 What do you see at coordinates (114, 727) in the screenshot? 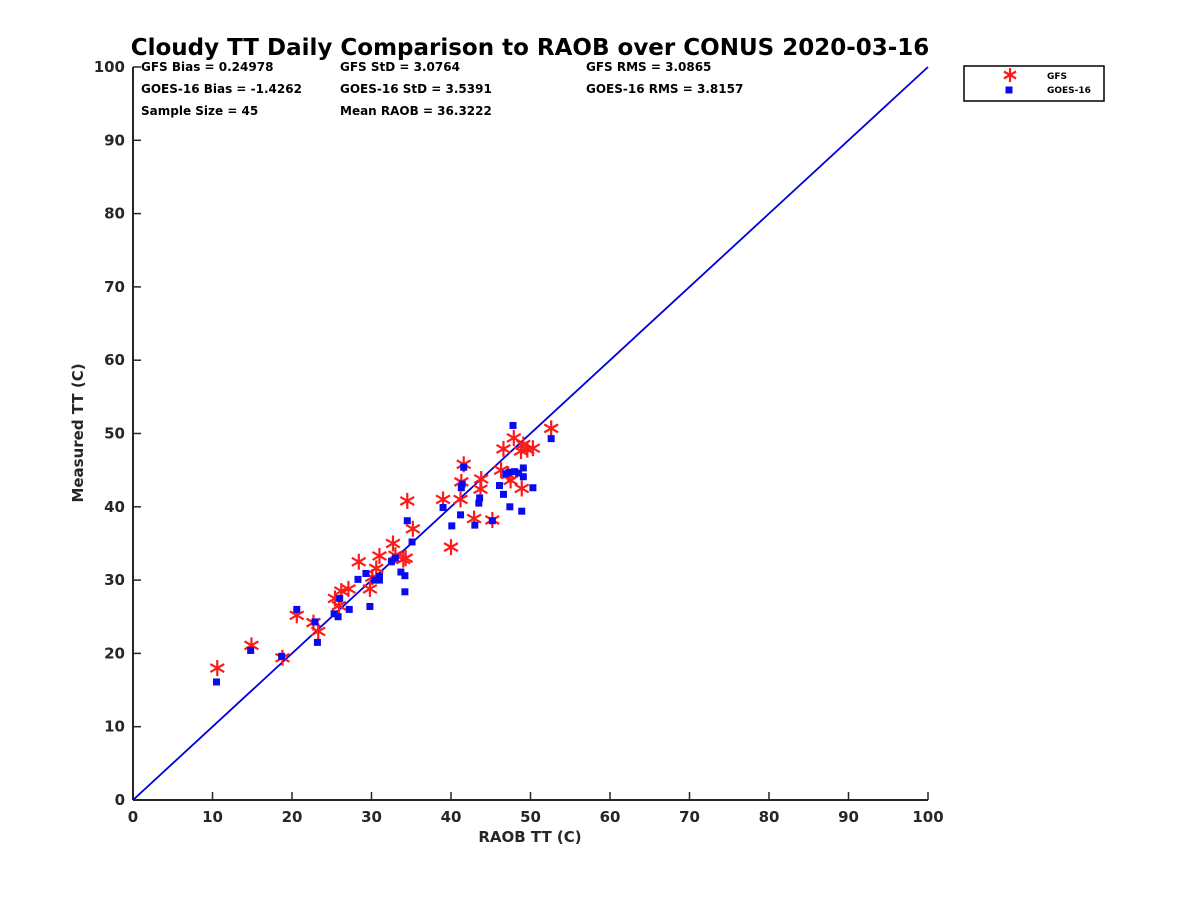
I see `y-tick-label: 10` at bounding box center [114, 727].